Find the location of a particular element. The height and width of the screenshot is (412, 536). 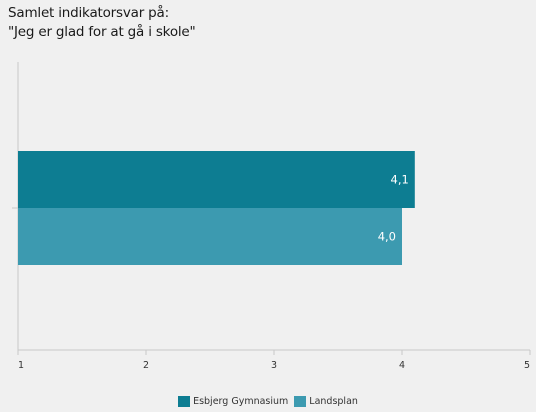

legend-label-landsplan: Landsplan is located at coordinates (333, 401).